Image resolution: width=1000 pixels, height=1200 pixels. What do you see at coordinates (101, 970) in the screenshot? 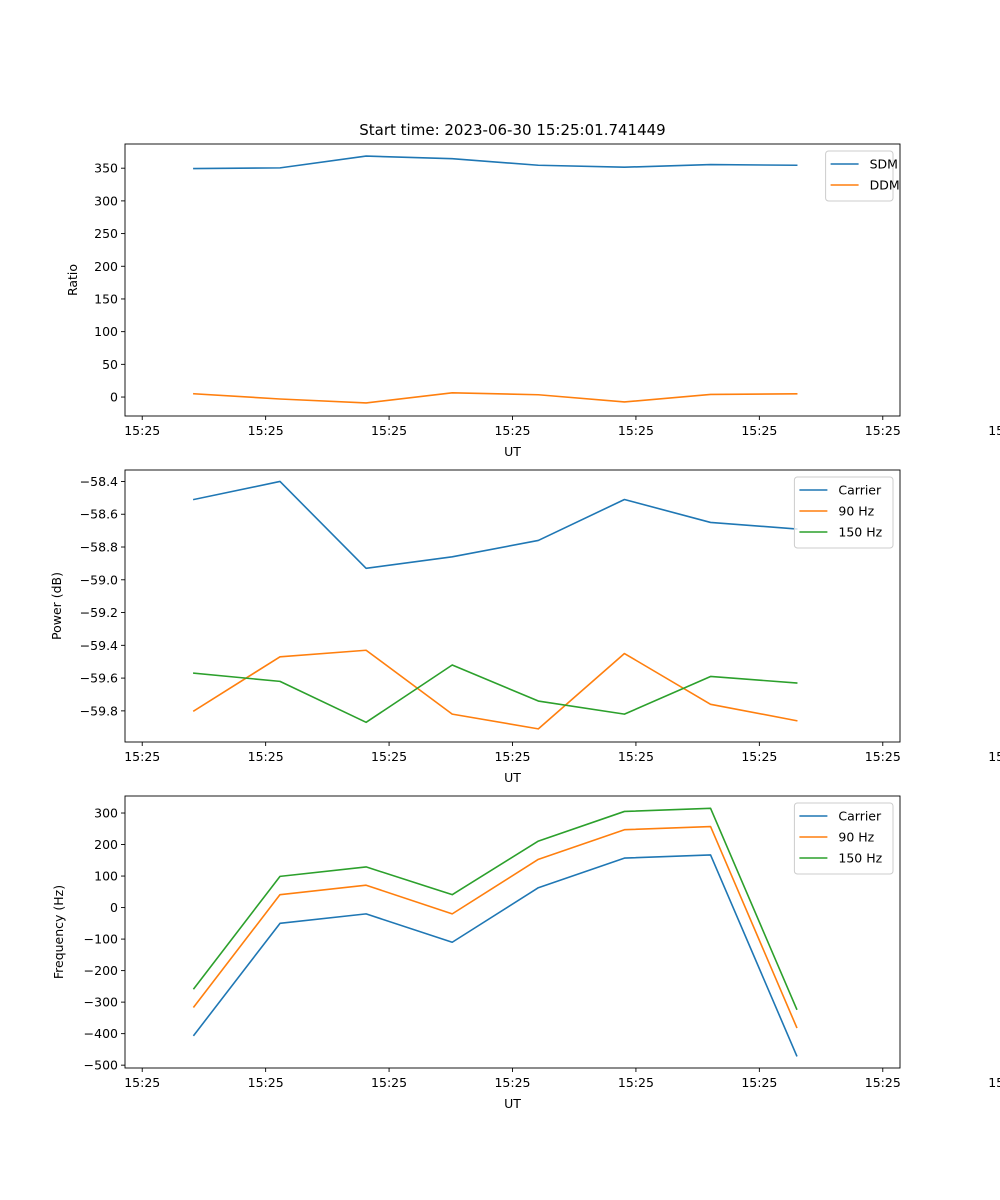
I see `y-tick-label: −200` at bounding box center [101, 970].